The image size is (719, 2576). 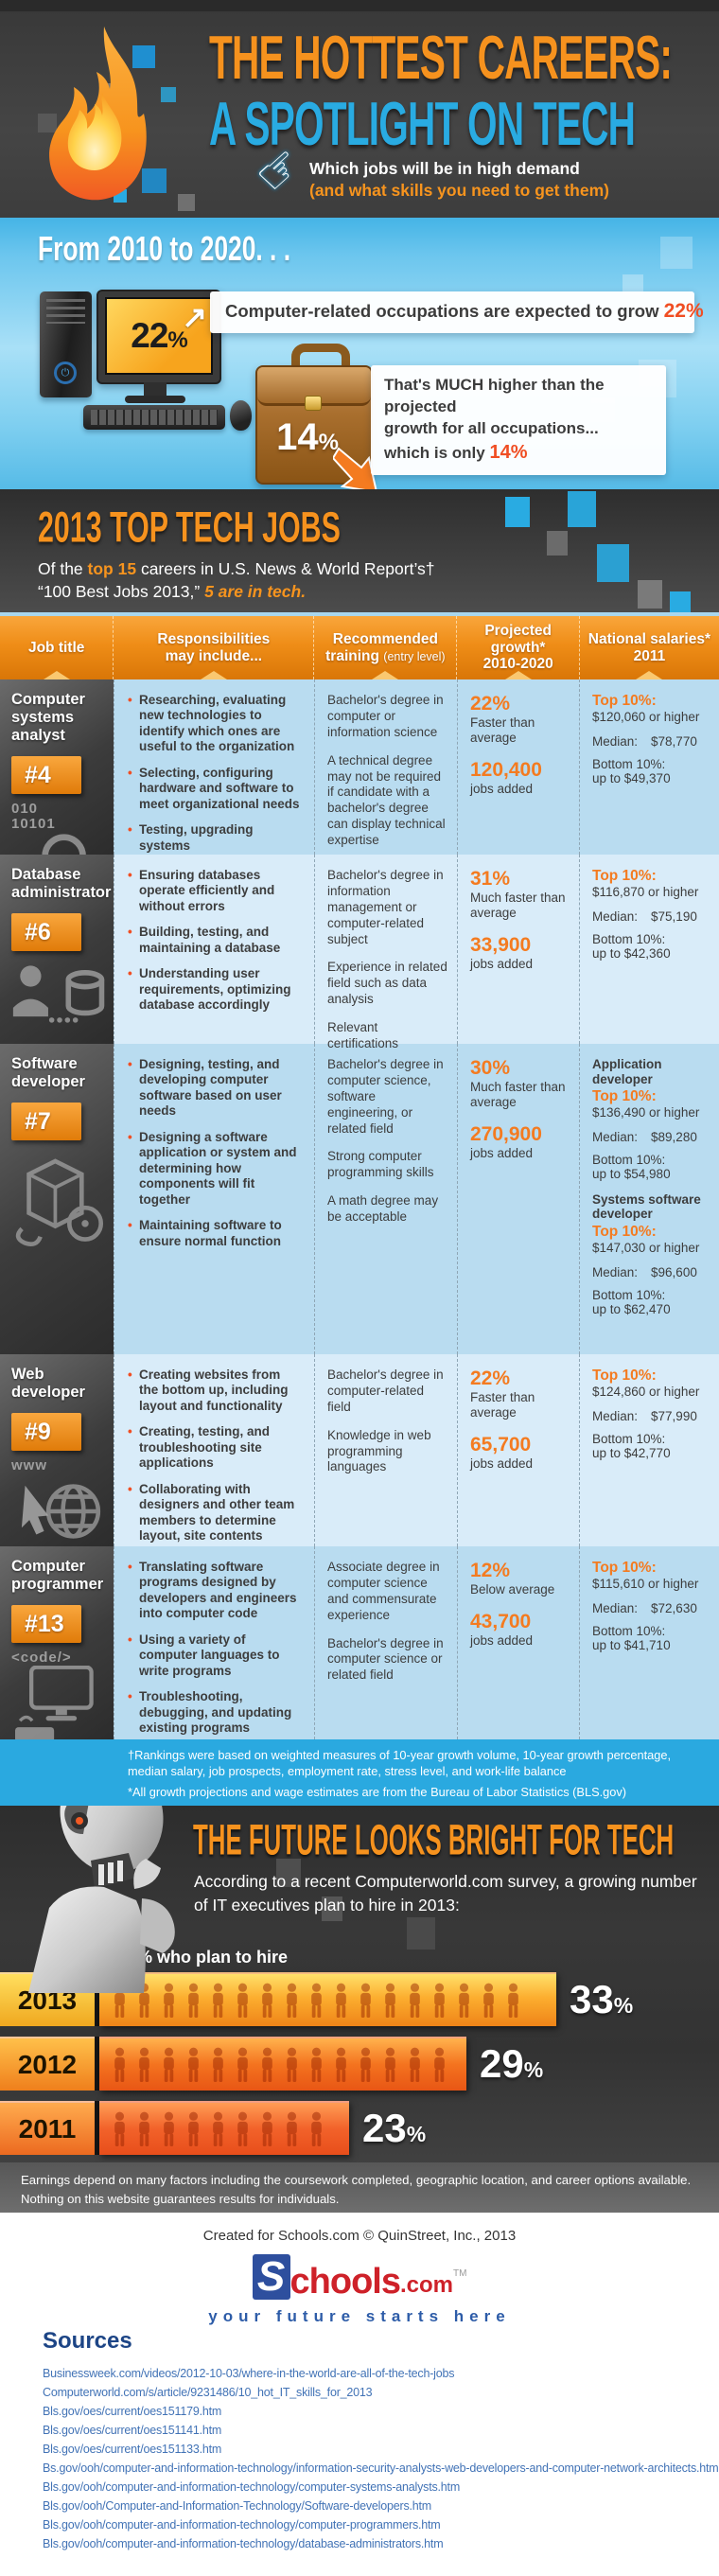 I want to click on logo-wordmark: chools, so click(x=345, y=2282).